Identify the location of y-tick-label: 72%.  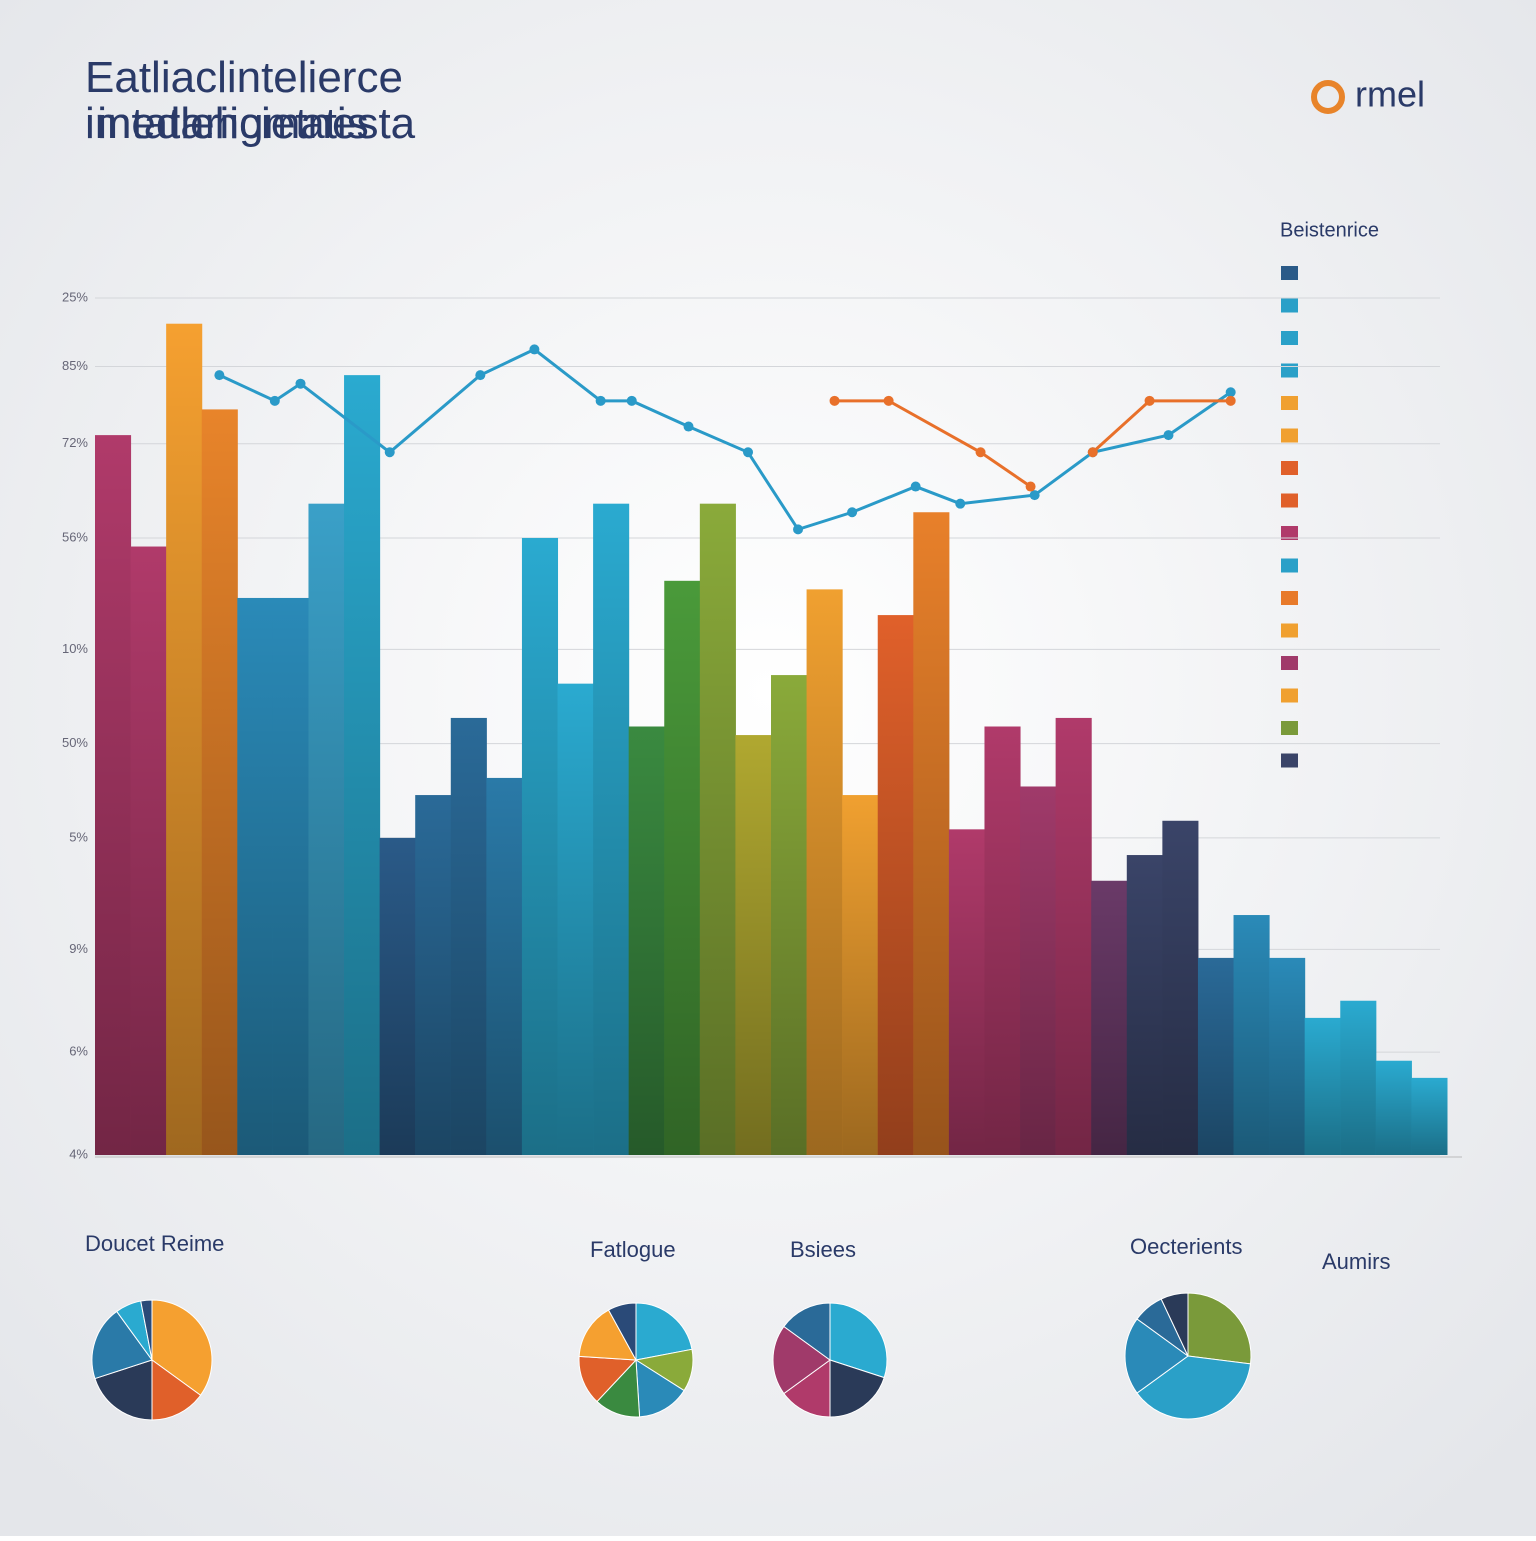
(75, 442).